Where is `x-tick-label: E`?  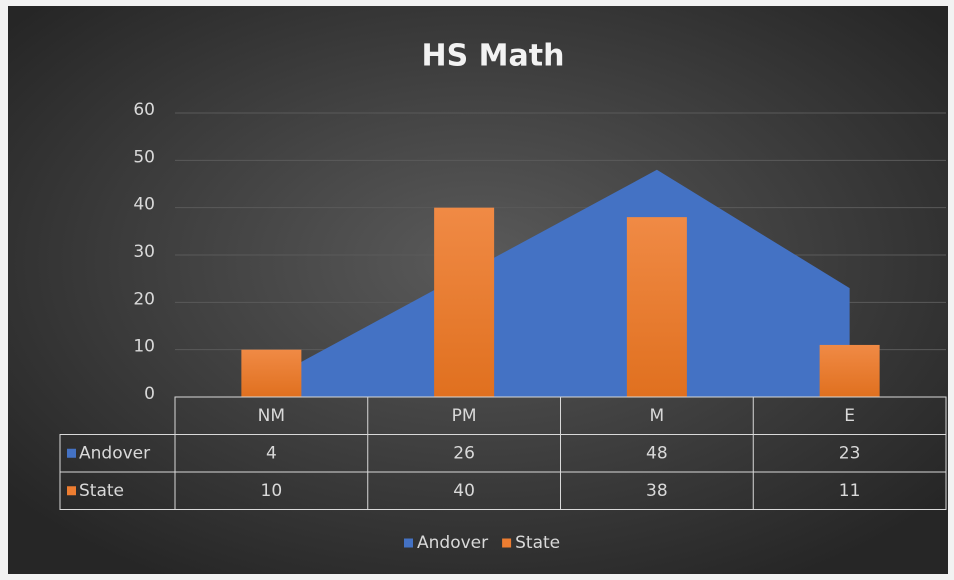
x-tick-label: E is located at coordinates (849, 416).